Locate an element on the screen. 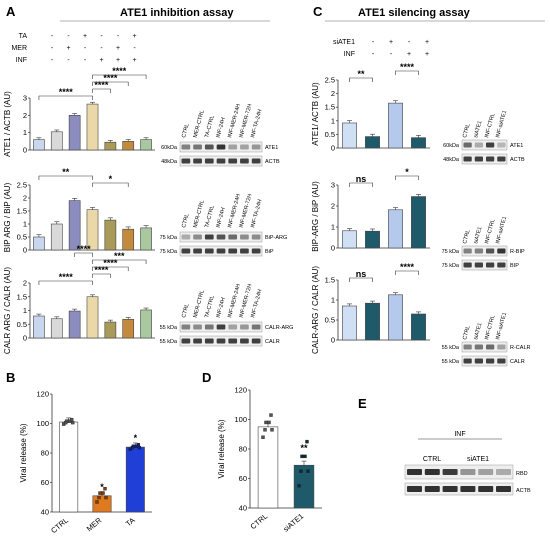 The image size is (550, 546). y-tick-label: 1.5 is located at coordinates (330, 107).